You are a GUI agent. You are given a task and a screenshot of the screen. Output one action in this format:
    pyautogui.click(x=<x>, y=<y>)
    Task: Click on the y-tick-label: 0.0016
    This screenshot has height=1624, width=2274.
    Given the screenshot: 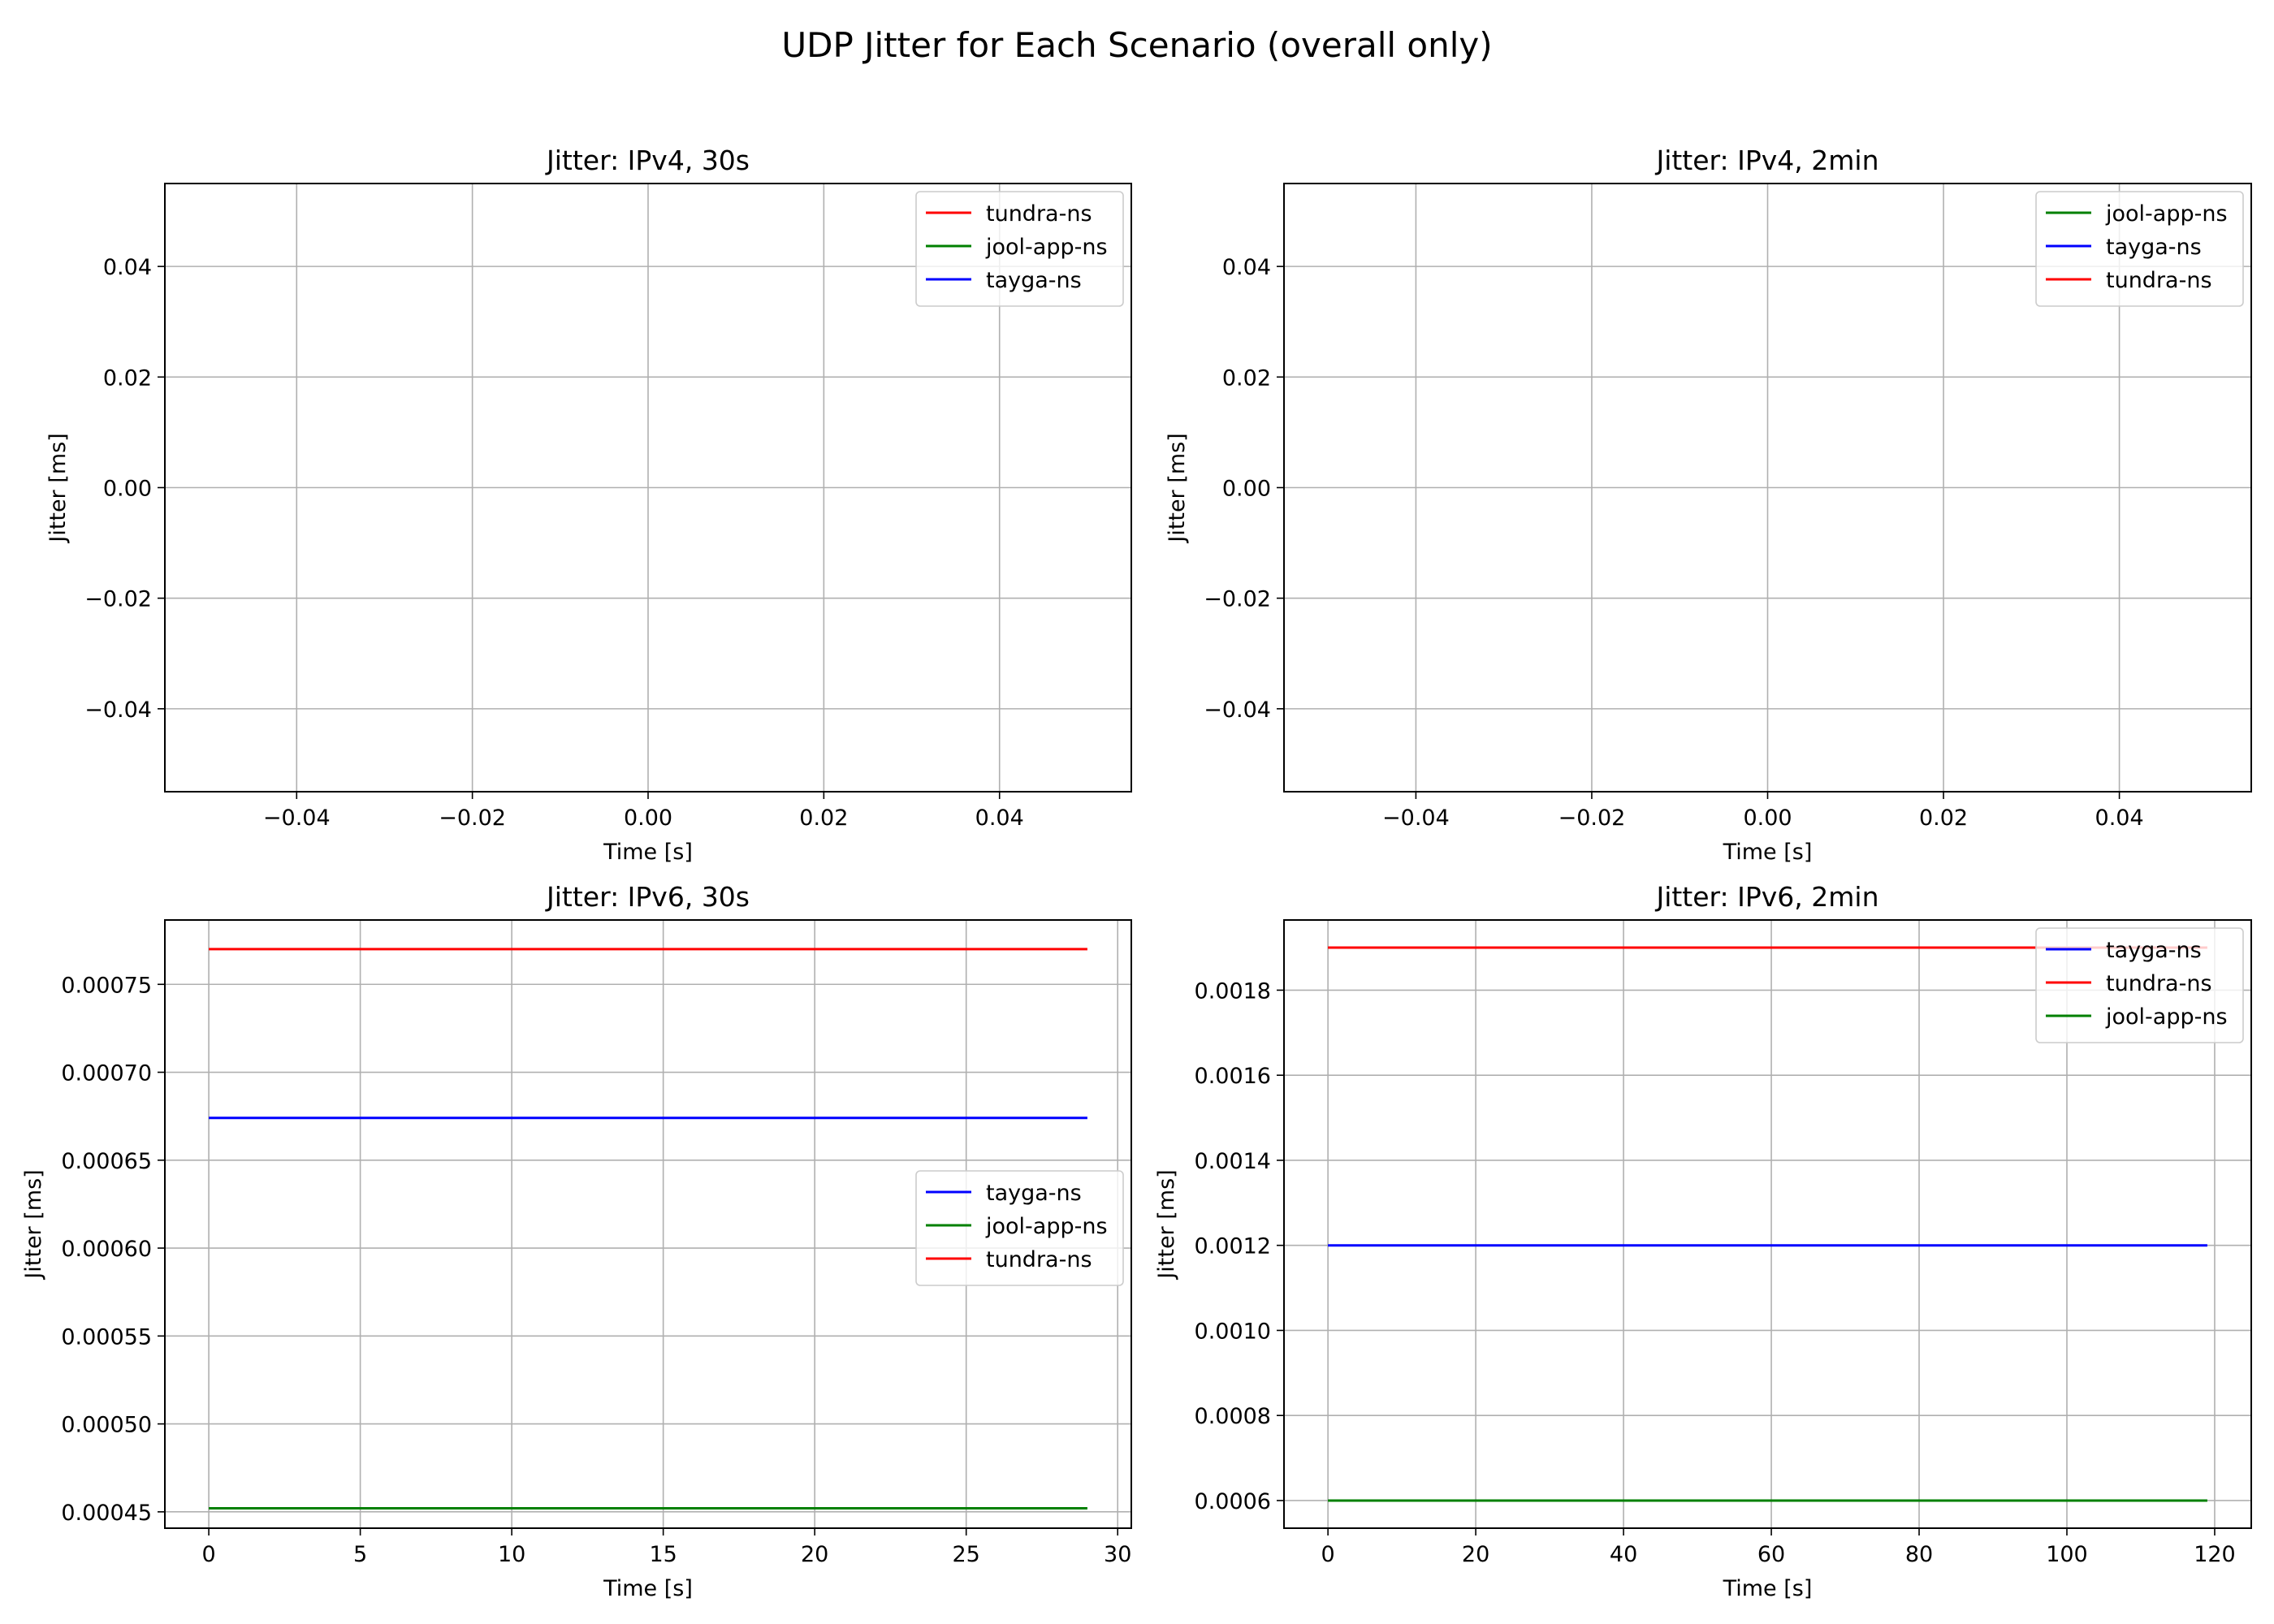 What is the action you would take?
    pyautogui.click(x=1233, y=1076)
    